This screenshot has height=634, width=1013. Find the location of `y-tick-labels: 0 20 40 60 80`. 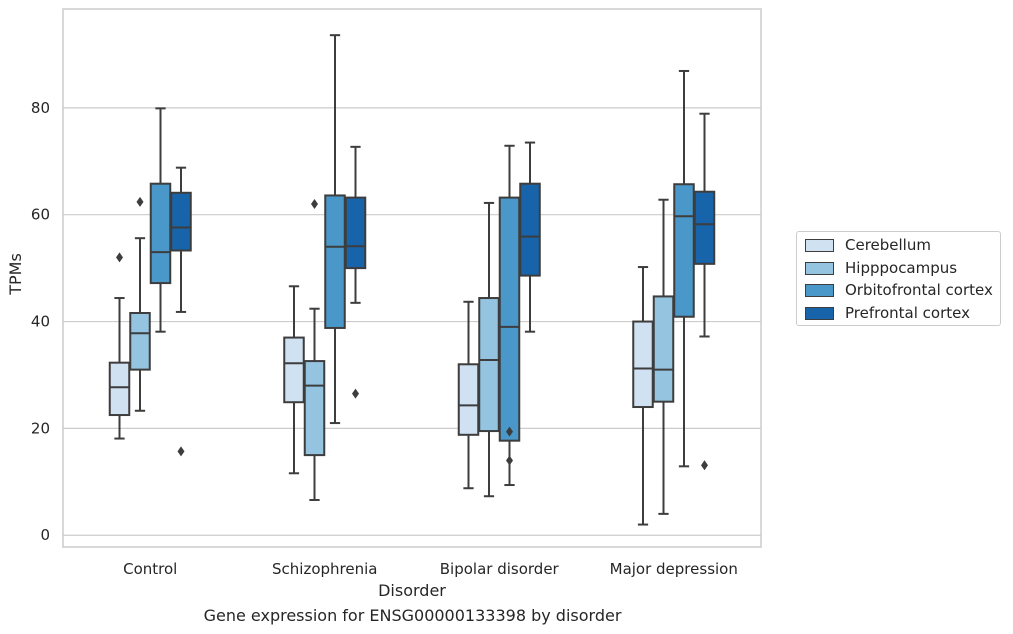

y-tick-labels: 0 20 40 60 80 is located at coordinates (40, 321).